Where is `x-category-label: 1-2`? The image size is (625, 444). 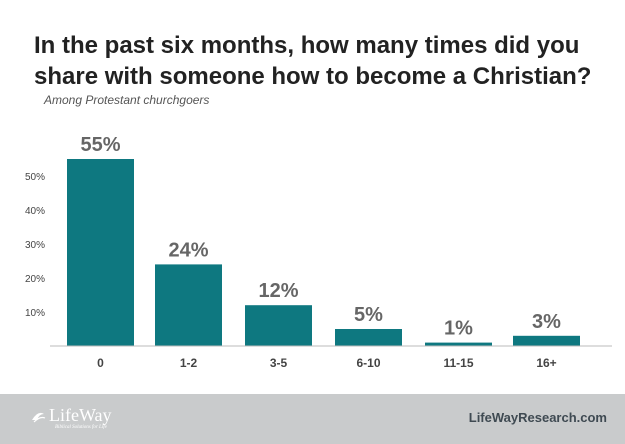
x-category-label: 1-2 is located at coordinates (189, 363).